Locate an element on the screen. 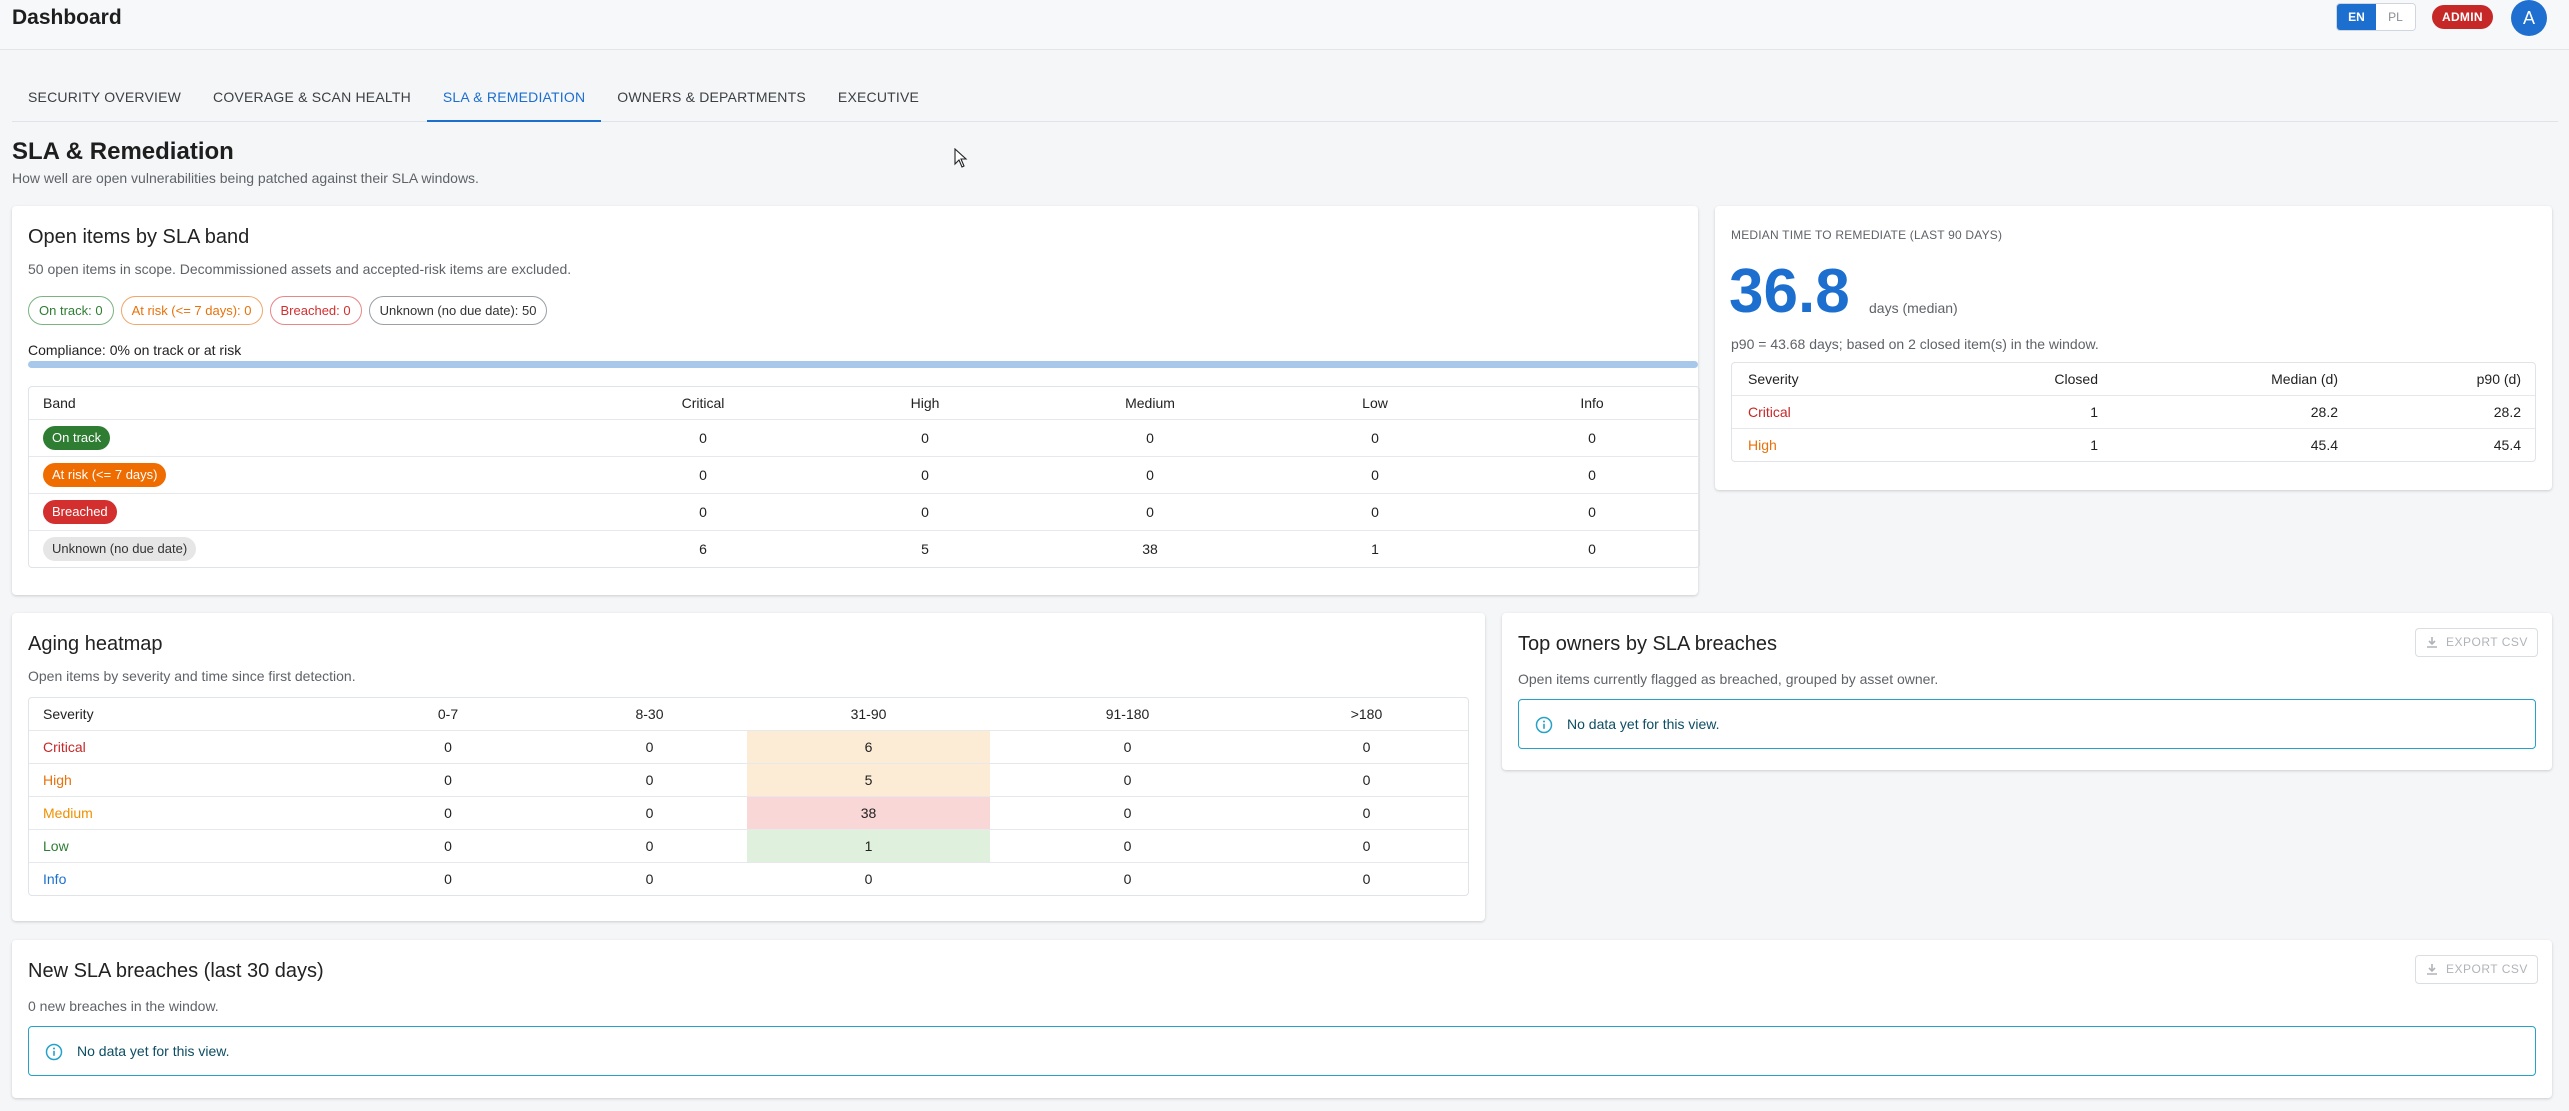 The image size is (2569, 1111). table-cell: 45.4 is located at coordinates (2324, 444).